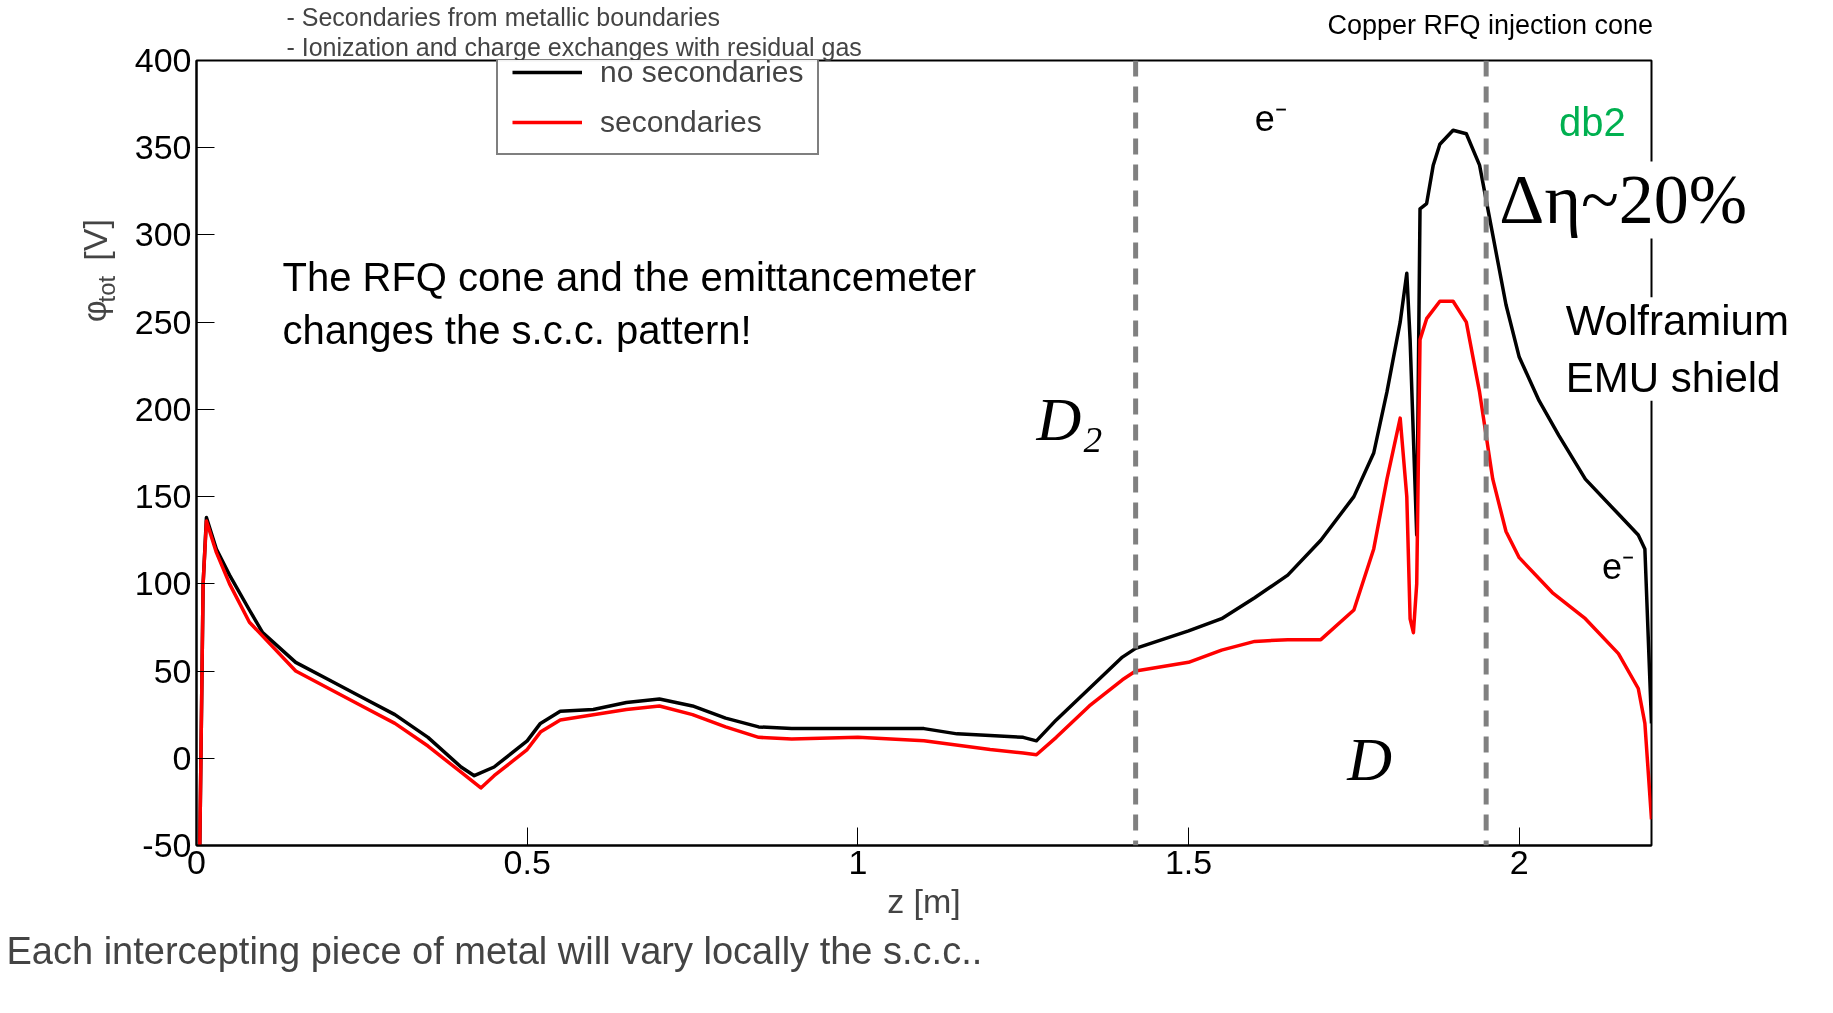 This screenshot has height=1013, width=1833. I want to click on legend-label: no secondaries, so click(702, 74).